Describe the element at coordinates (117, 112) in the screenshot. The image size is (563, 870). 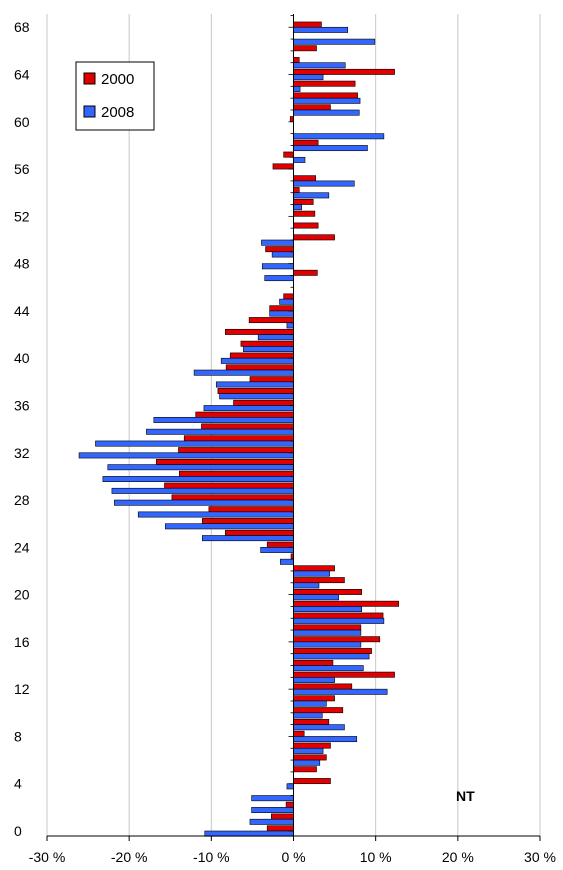
I see `legend-label-2008: 2008` at that location.